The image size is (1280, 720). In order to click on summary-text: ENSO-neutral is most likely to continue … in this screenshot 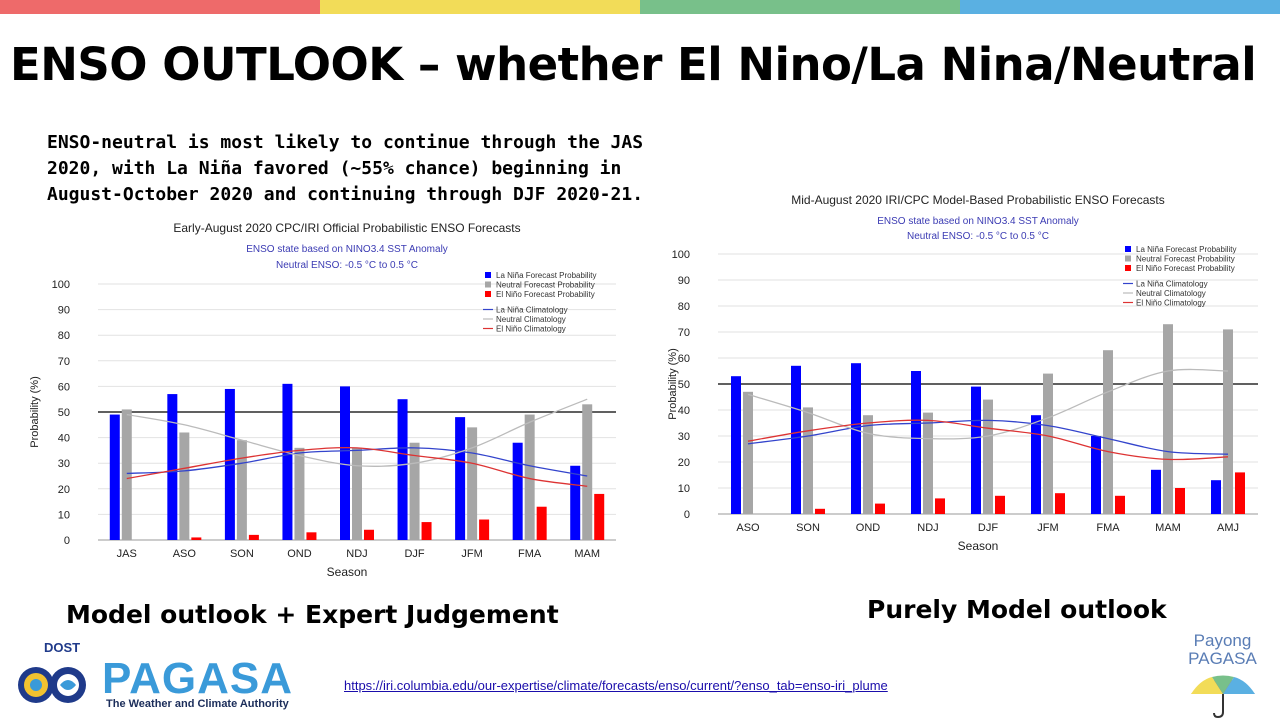, I will do `click(345, 168)`.